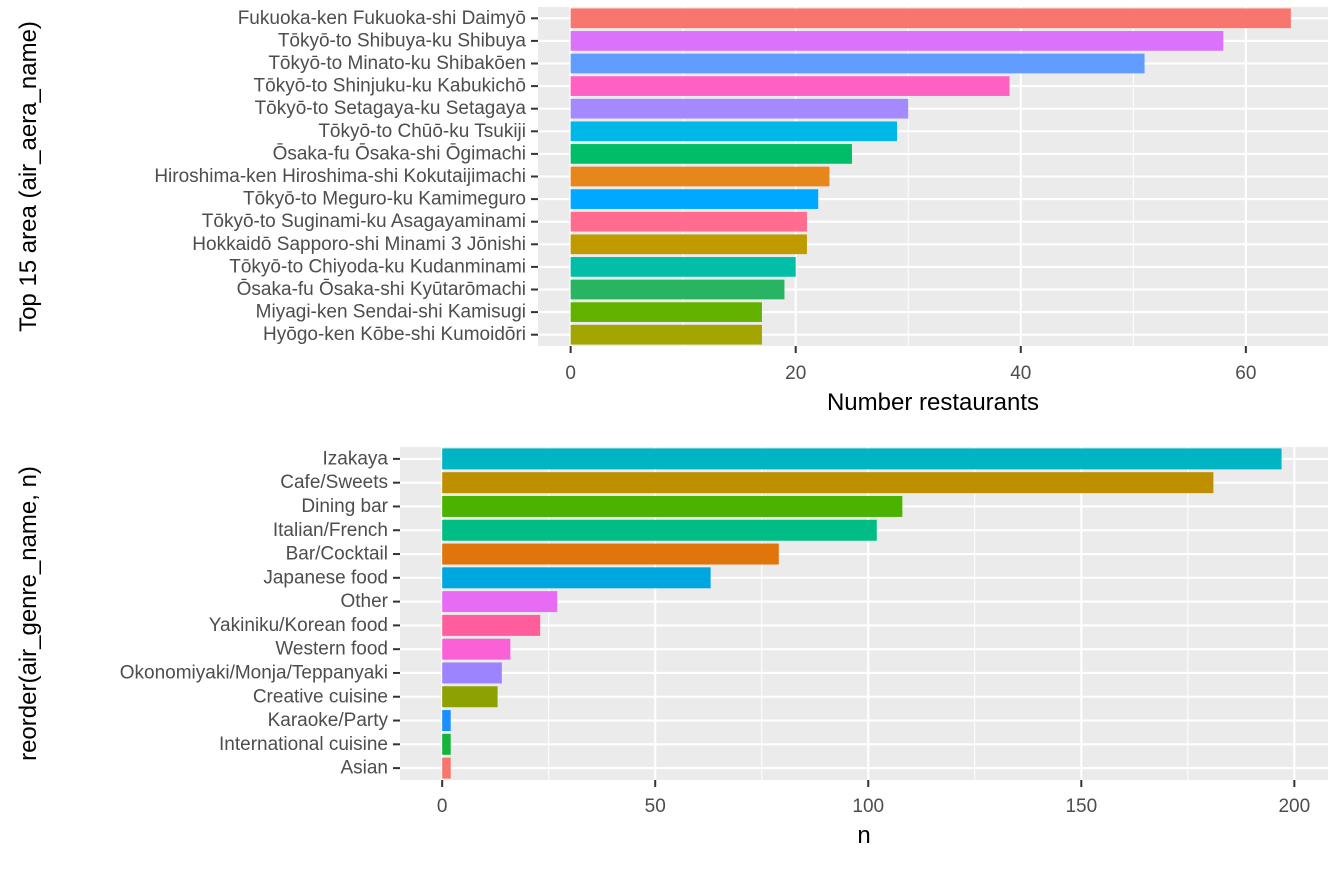  What do you see at coordinates (394, 334) in the screenshot?
I see `y-tick-label: Hyōgo-ken Kōbe-shi Kumoidōri` at bounding box center [394, 334].